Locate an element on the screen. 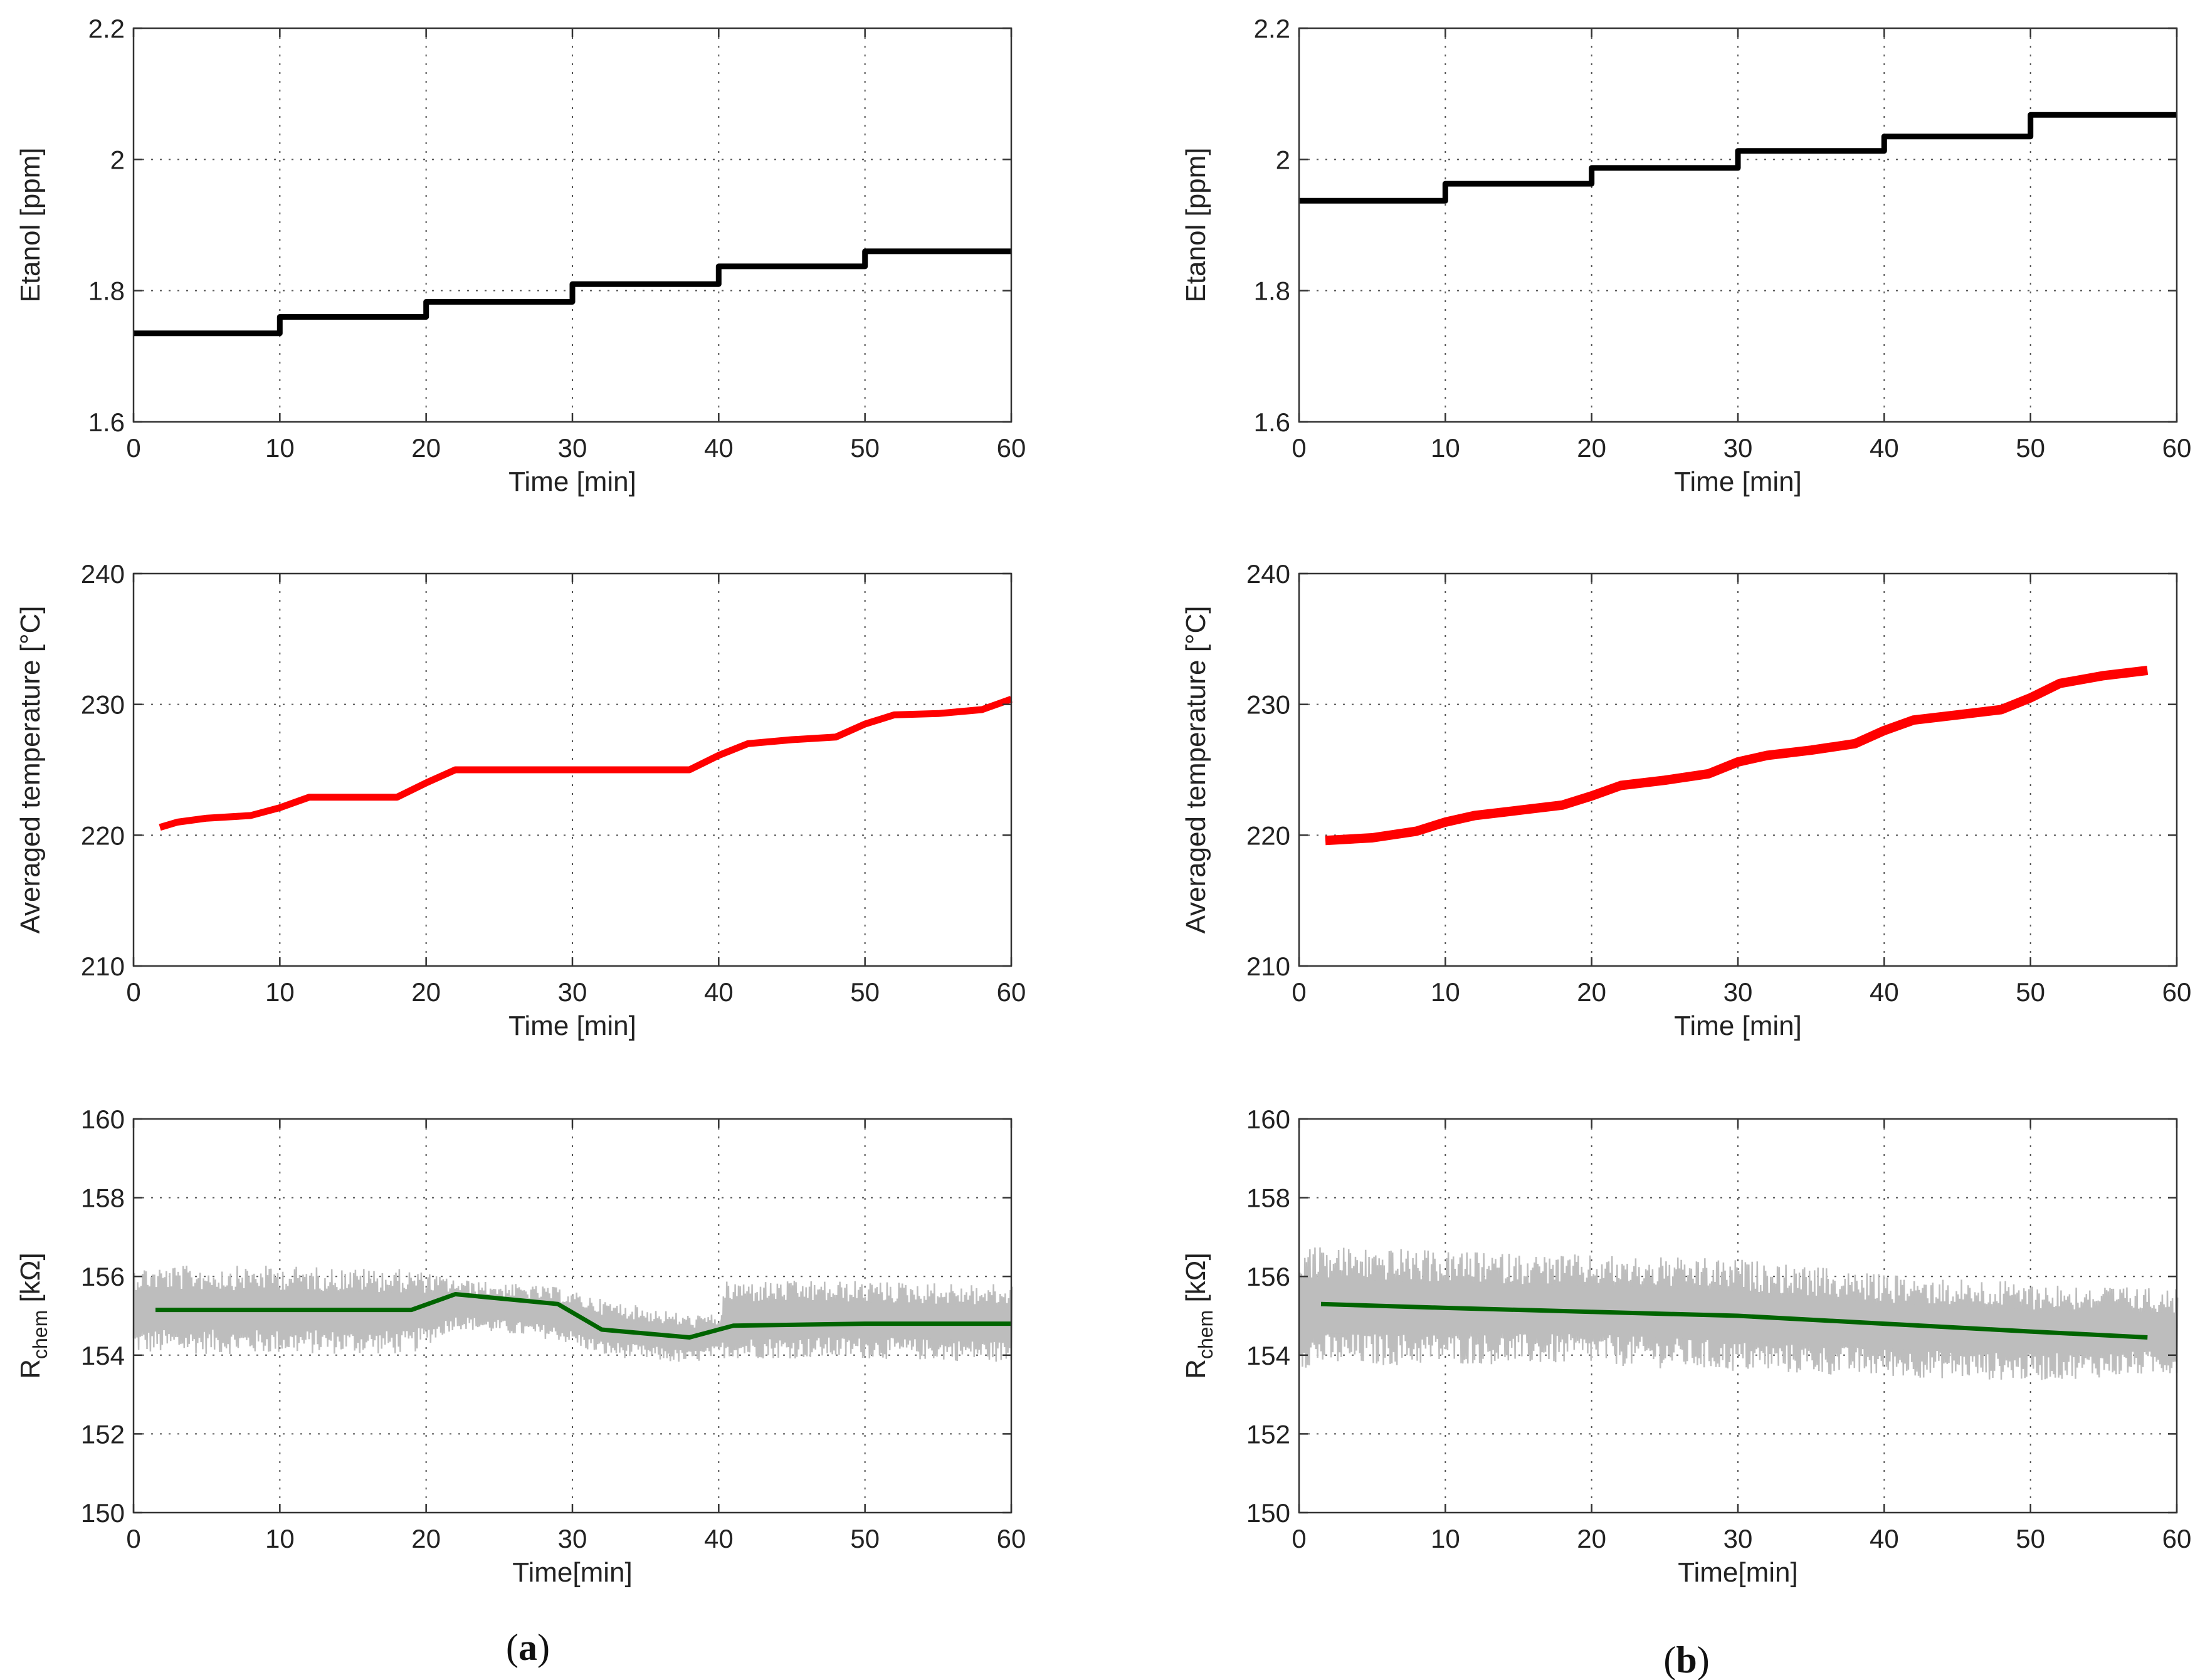 The image size is (2205, 1680). raw-signal-fill is located at coordinates (572, 1321).